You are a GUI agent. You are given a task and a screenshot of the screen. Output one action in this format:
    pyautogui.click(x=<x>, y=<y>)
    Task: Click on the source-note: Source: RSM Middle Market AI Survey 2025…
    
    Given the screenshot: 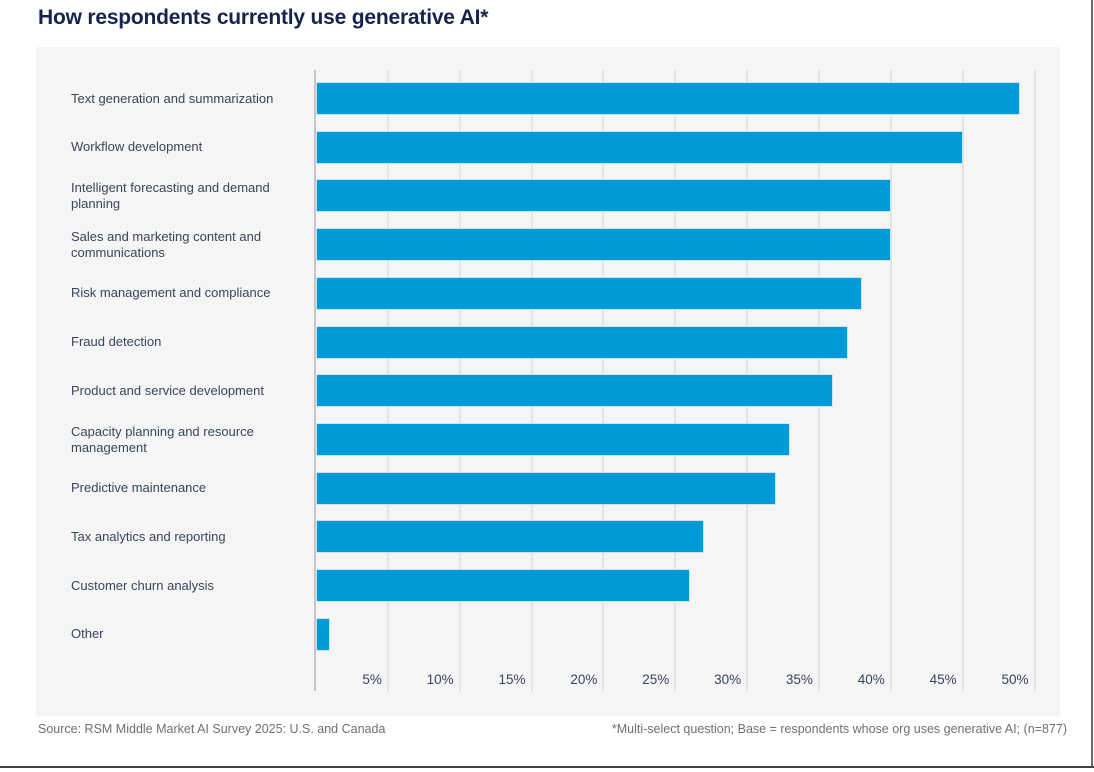 What is the action you would take?
    pyautogui.click(x=212, y=729)
    